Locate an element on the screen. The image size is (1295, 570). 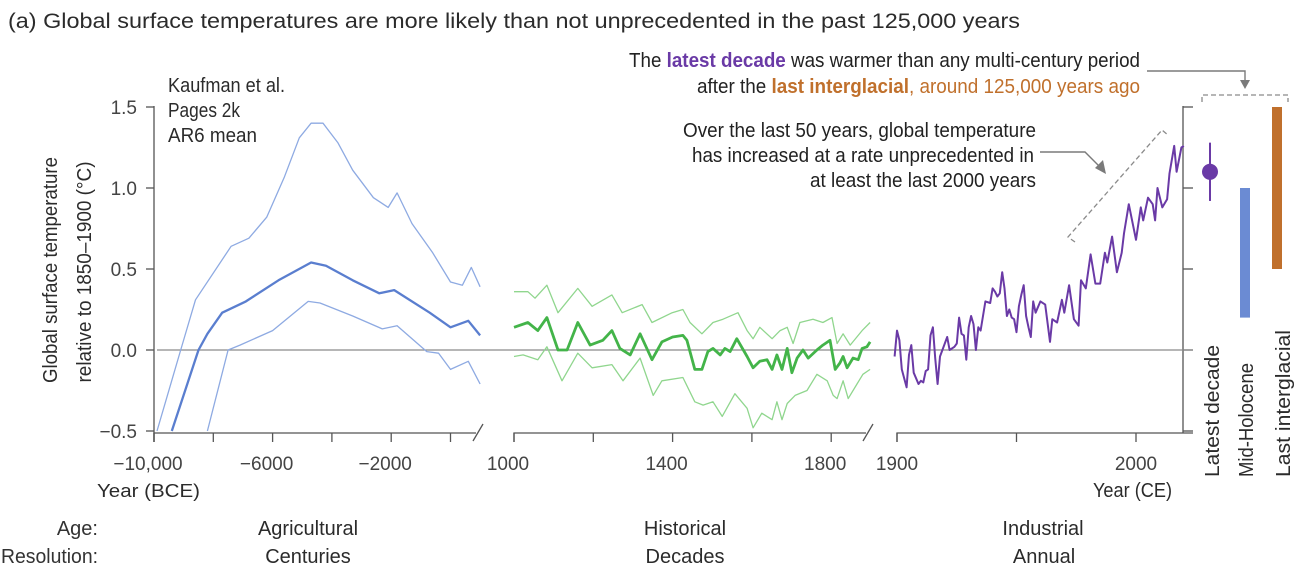
era-resolution-annual: Annual is located at coordinates (1044, 557).